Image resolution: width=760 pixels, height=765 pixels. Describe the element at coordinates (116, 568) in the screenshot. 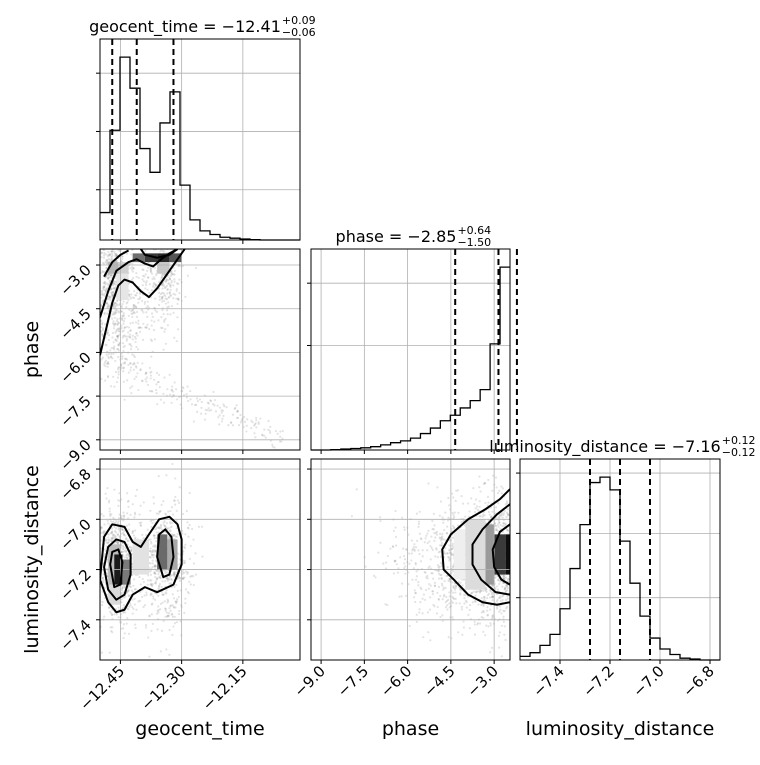

I see `contour-geocent-distance-inner-line` at that location.